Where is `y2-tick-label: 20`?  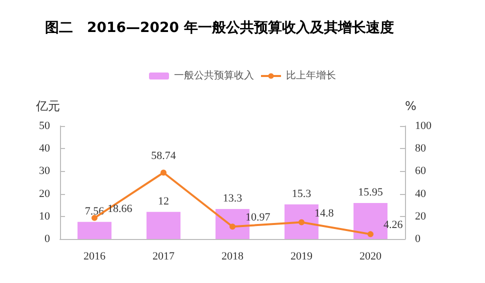
y2-tick-label: 20 is located at coordinates (420, 216).